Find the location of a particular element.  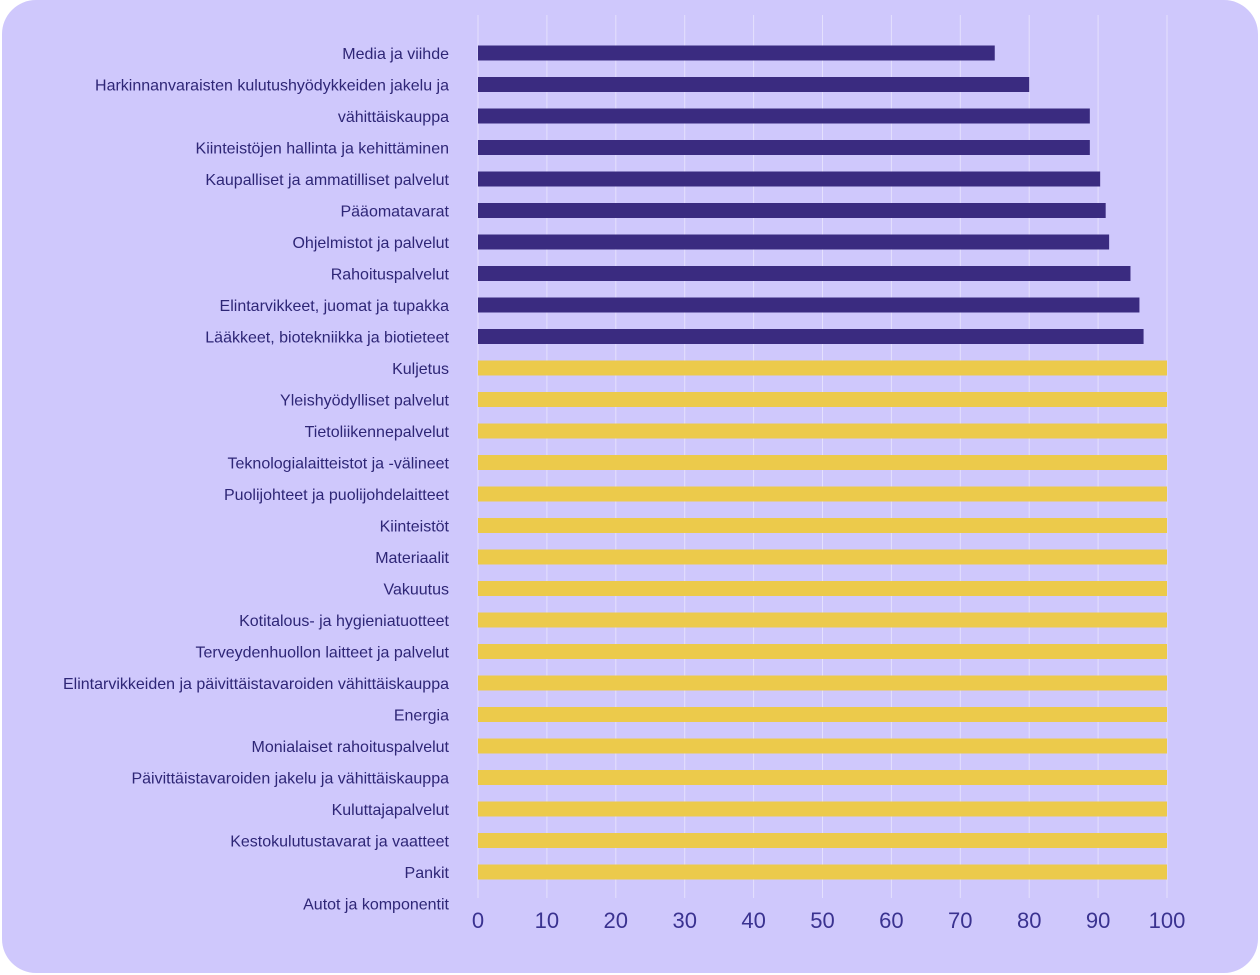

category-label: Materiaalit is located at coordinates (412, 558).